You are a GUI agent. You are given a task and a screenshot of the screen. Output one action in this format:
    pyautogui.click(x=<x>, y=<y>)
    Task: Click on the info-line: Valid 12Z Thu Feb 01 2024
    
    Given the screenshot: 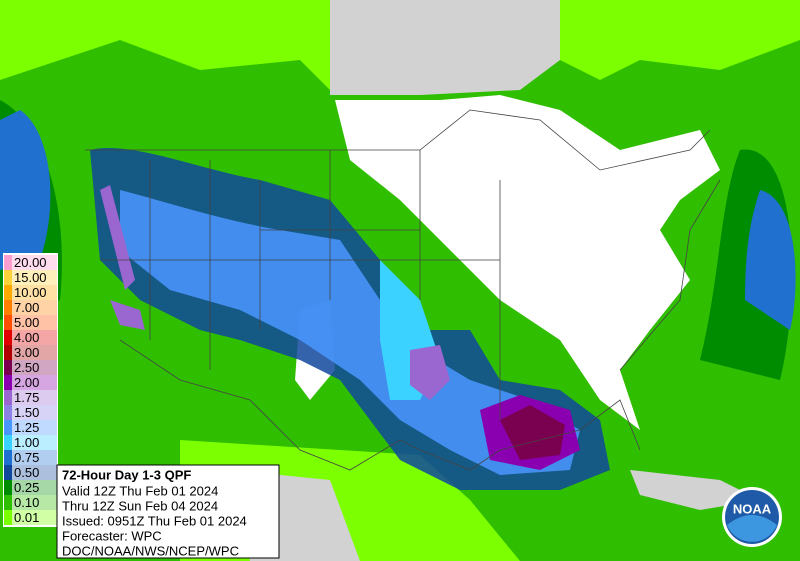 What is the action you would take?
    pyautogui.click(x=140, y=490)
    